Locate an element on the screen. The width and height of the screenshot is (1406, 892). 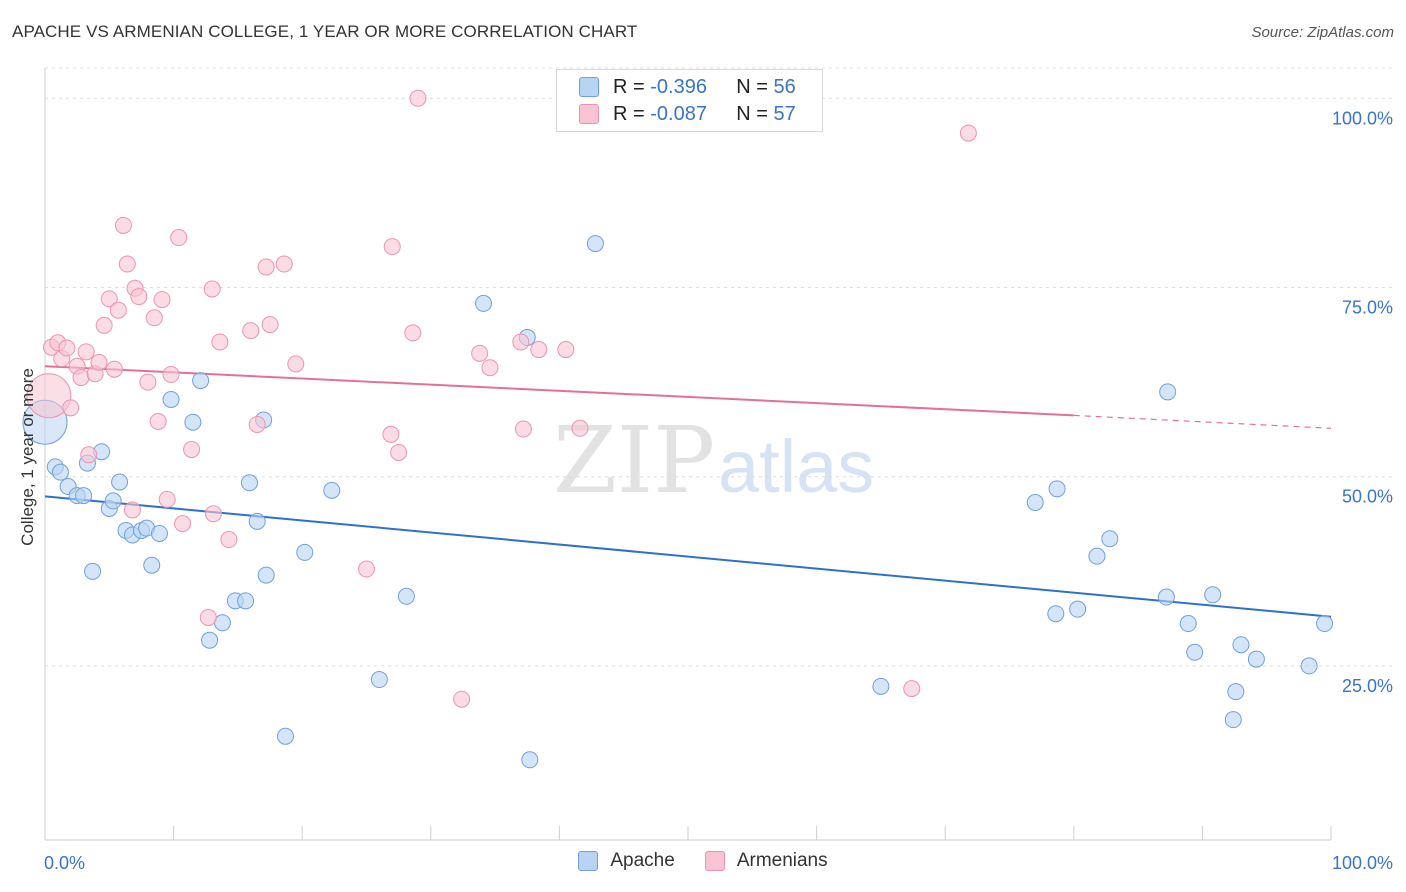
y-tick-label: 100.0% is located at coordinates (1362, 118).